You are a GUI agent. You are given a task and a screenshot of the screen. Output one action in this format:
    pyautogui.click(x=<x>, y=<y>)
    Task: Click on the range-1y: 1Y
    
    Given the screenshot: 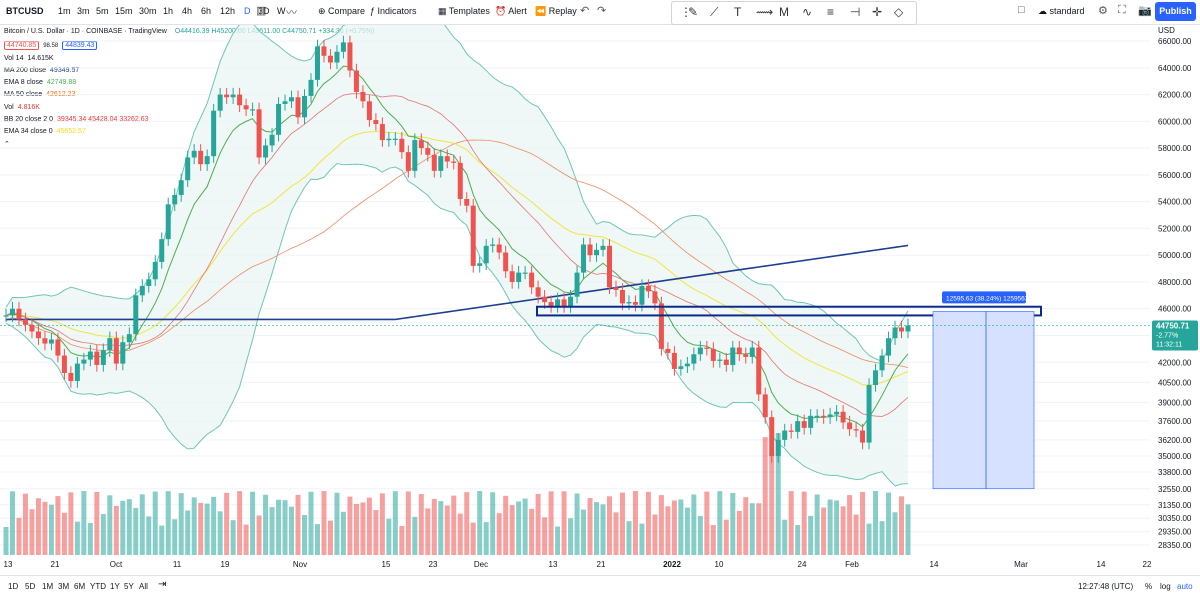 What is the action you would take?
    pyautogui.click(x=115, y=586)
    